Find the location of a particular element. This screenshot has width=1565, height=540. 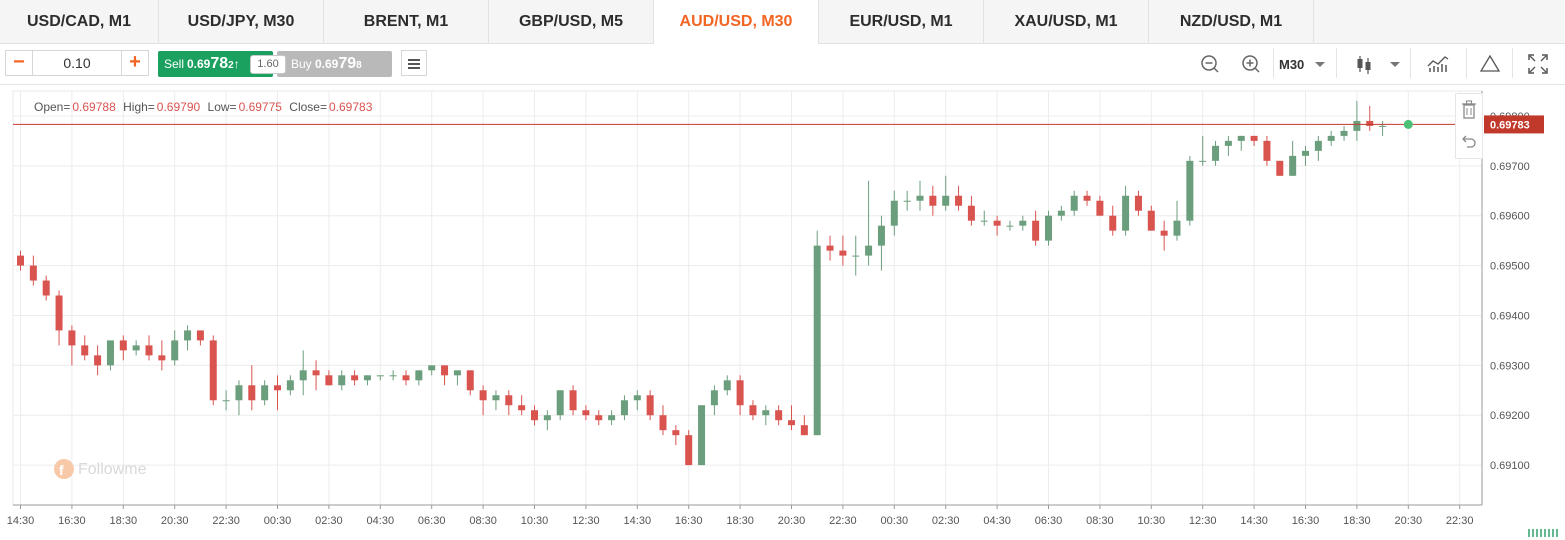

x-tick-label: 02:30 is located at coordinates (946, 521).